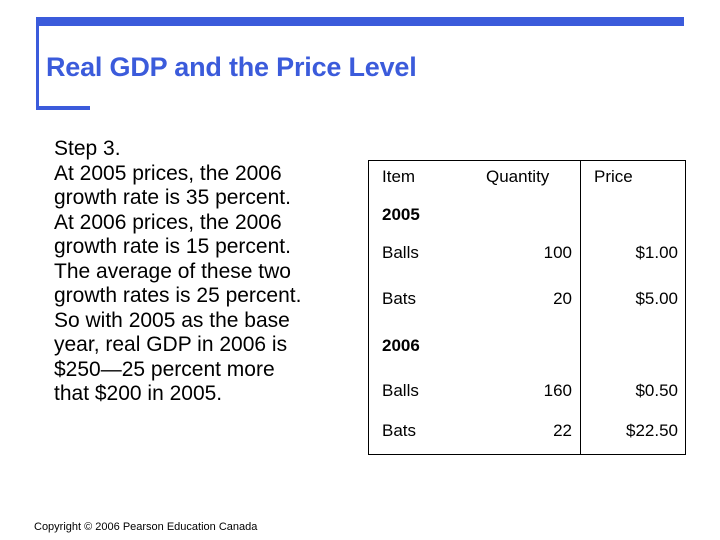 The height and width of the screenshot is (540, 720). I want to click on text-line: growth rate is 35 percent., so click(172, 197).